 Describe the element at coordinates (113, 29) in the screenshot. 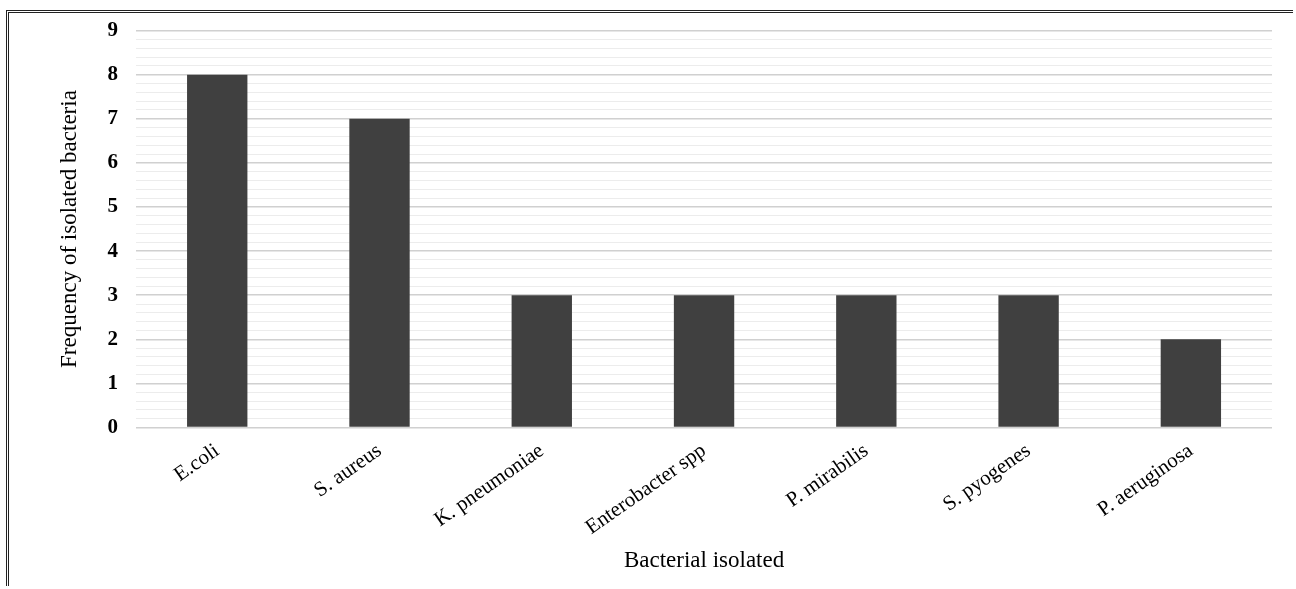

I see `y-tick-label: 9` at that location.